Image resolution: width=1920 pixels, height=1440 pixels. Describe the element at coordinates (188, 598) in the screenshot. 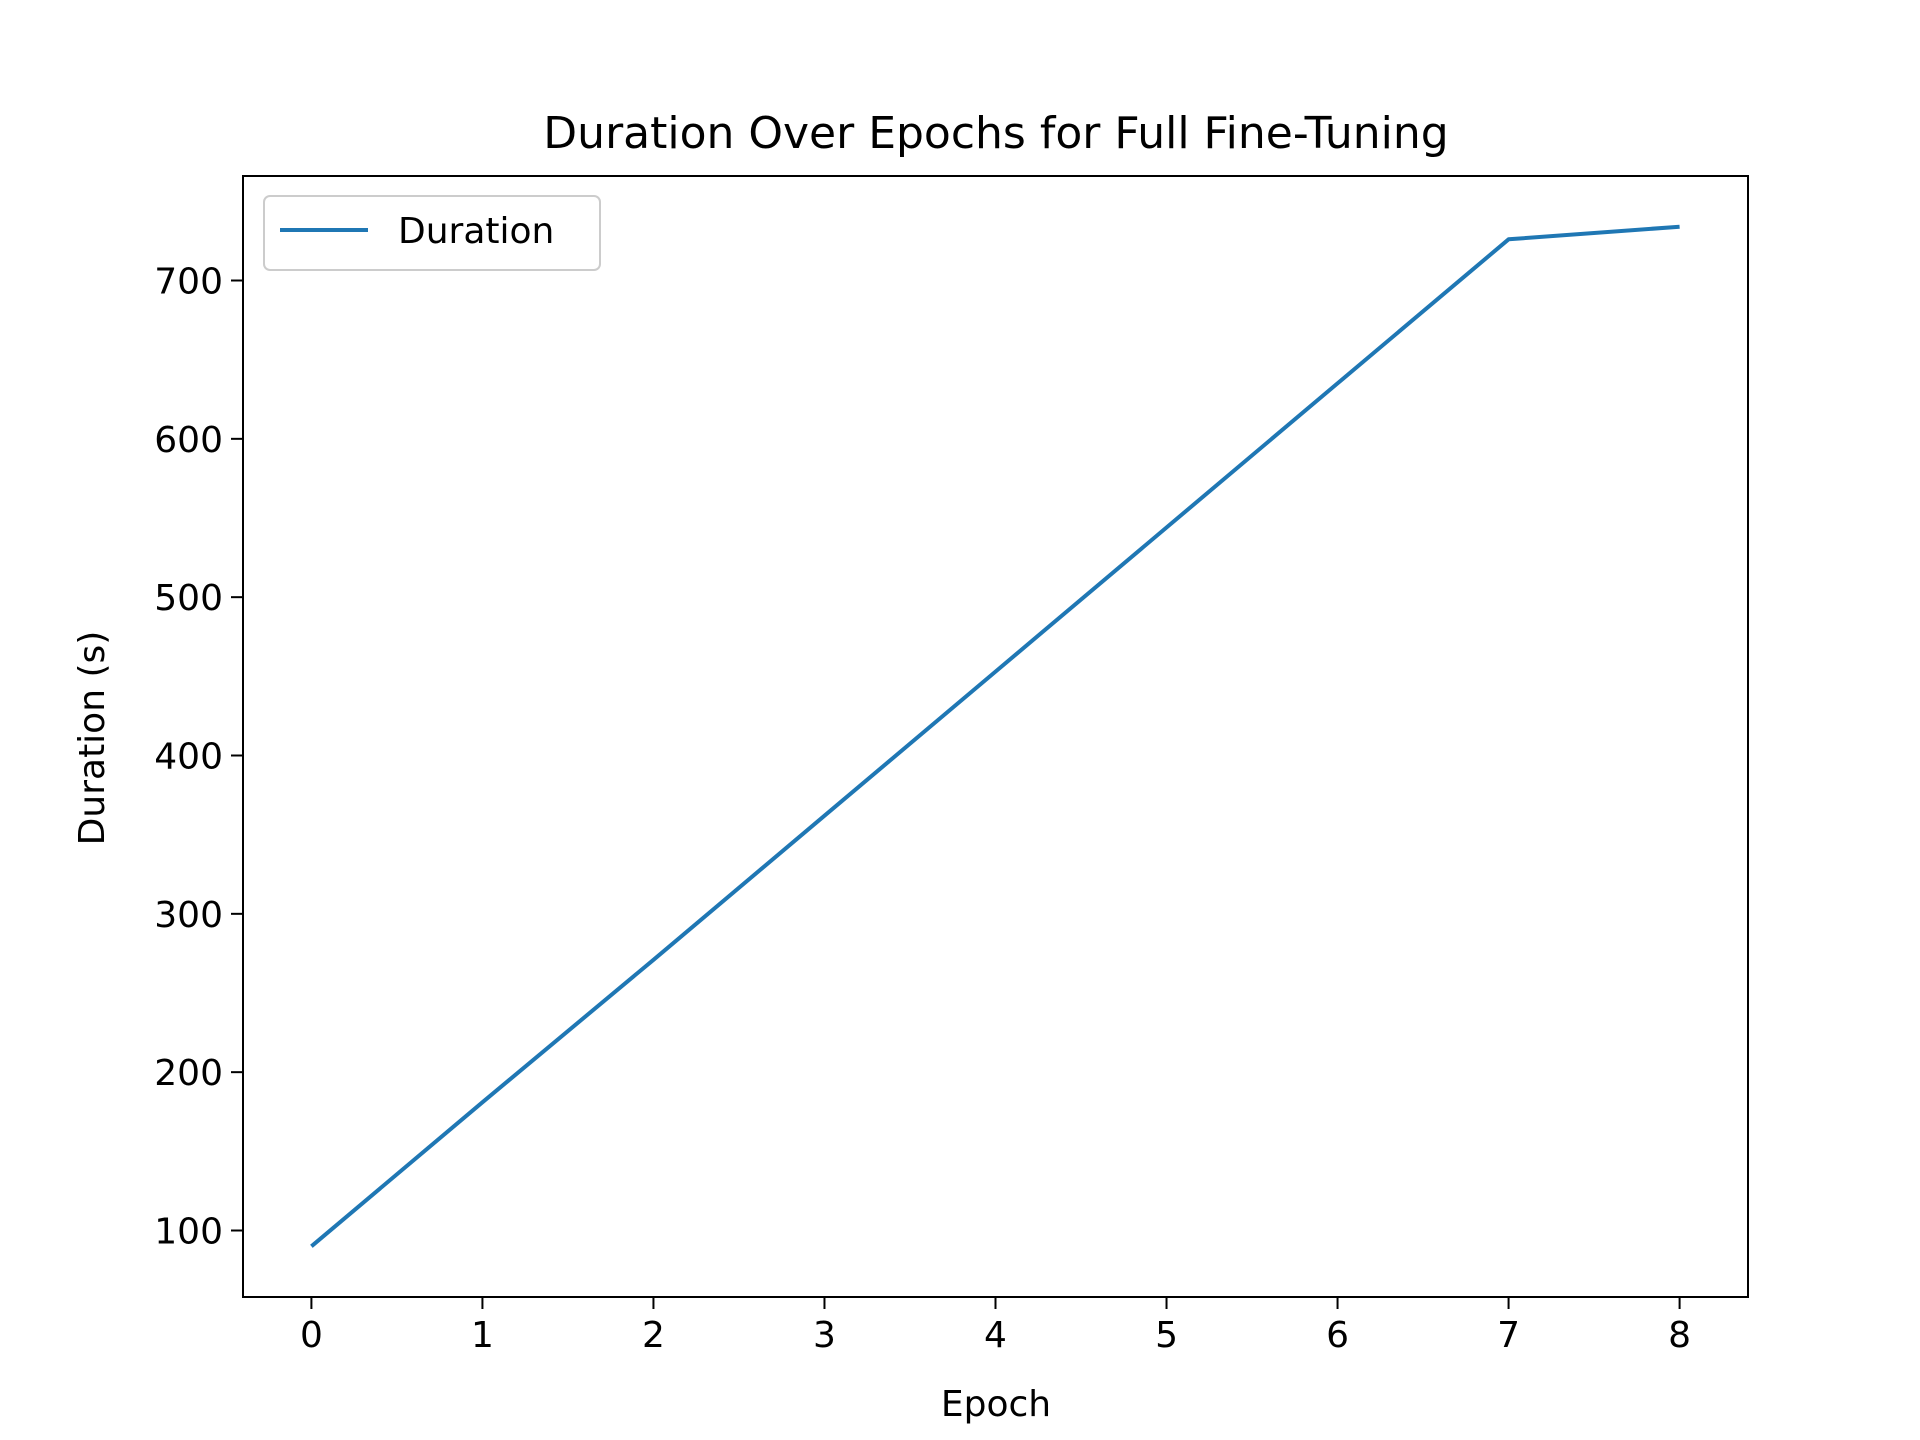

I see `y-tick-label: 500` at that location.